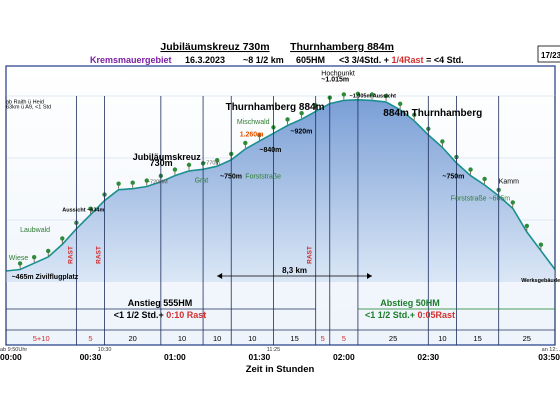  What do you see at coordinates (175, 357) in the screenshot?
I see `x-tick-2: 01:00` at bounding box center [175, 357].